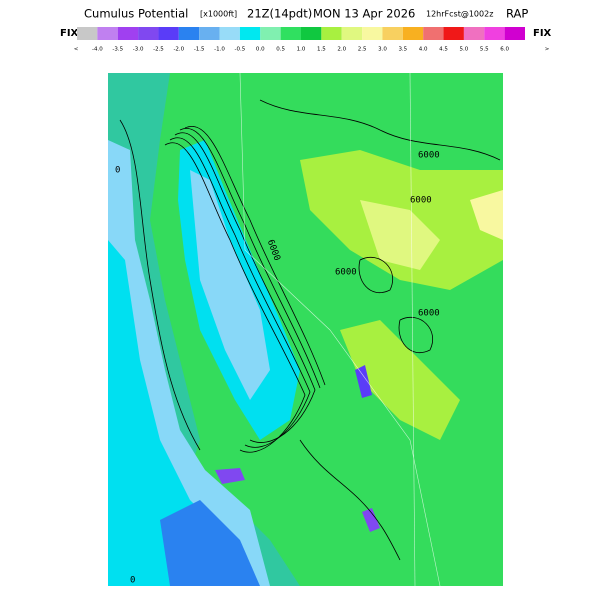  I want to click on colorbar-low-end: <, so click(76, 50).